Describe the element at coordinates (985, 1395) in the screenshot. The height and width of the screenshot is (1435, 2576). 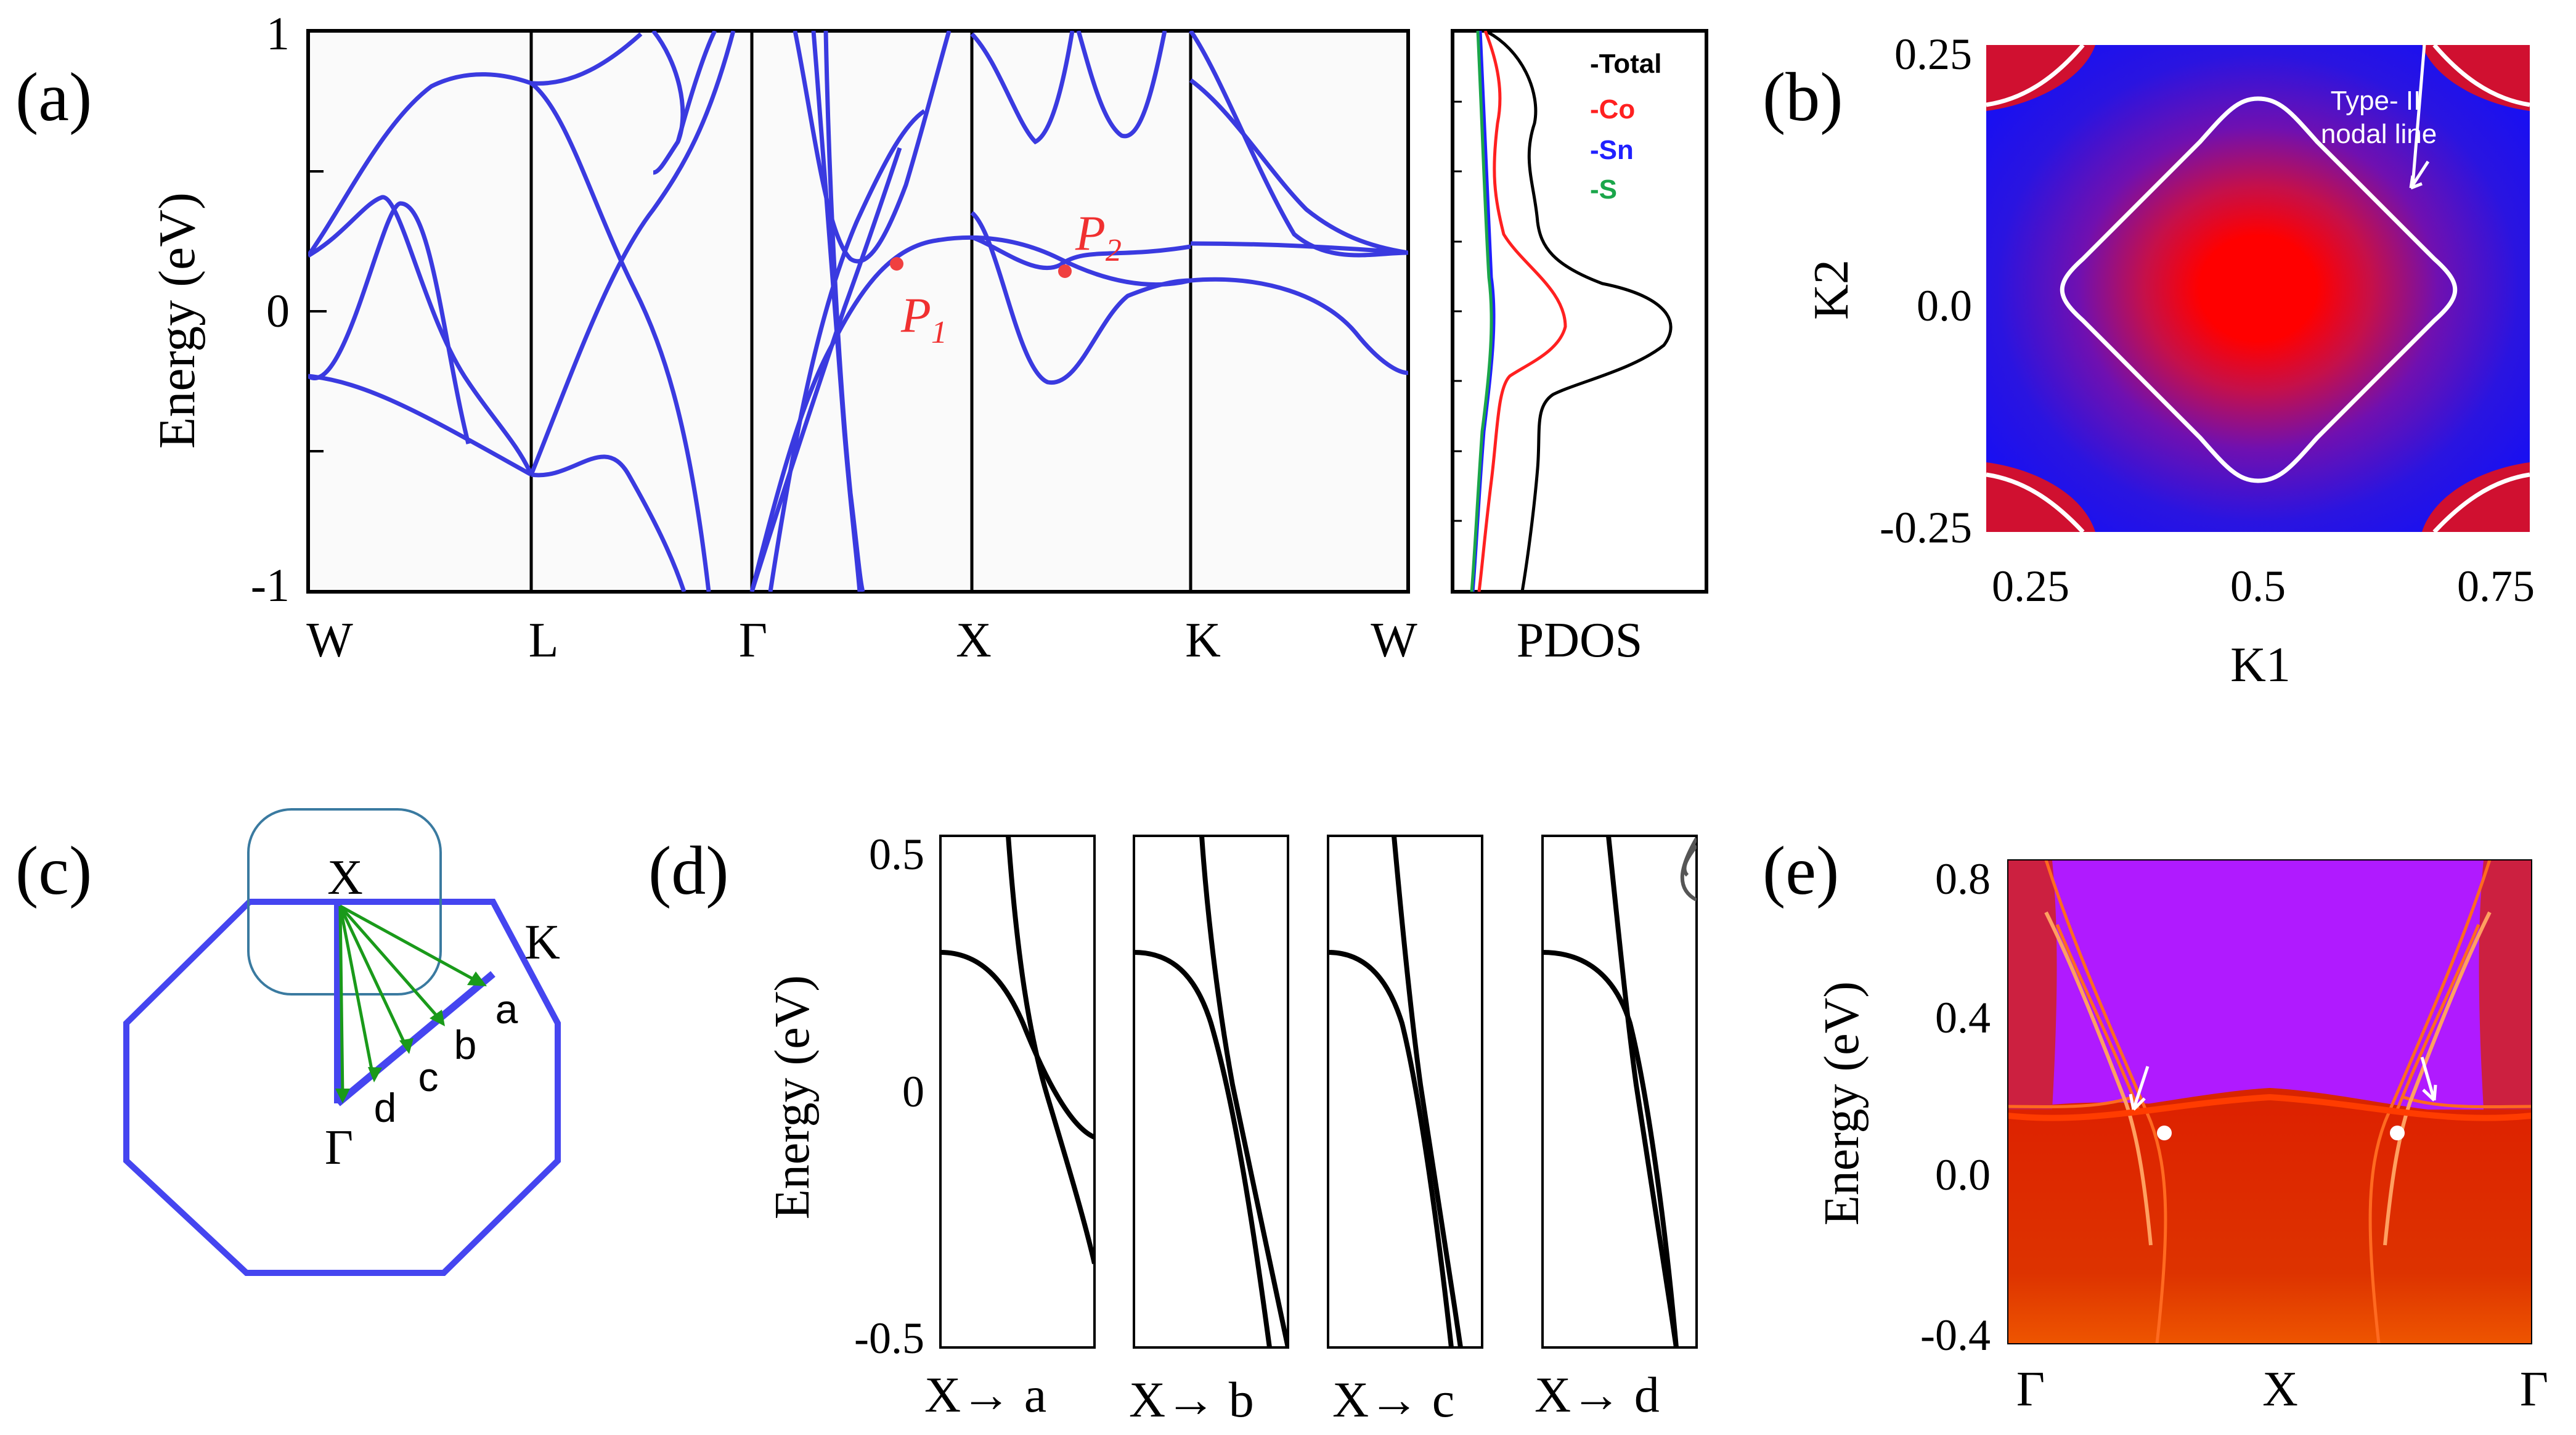
I see `xlabel-x-a: X→ a` at that location.